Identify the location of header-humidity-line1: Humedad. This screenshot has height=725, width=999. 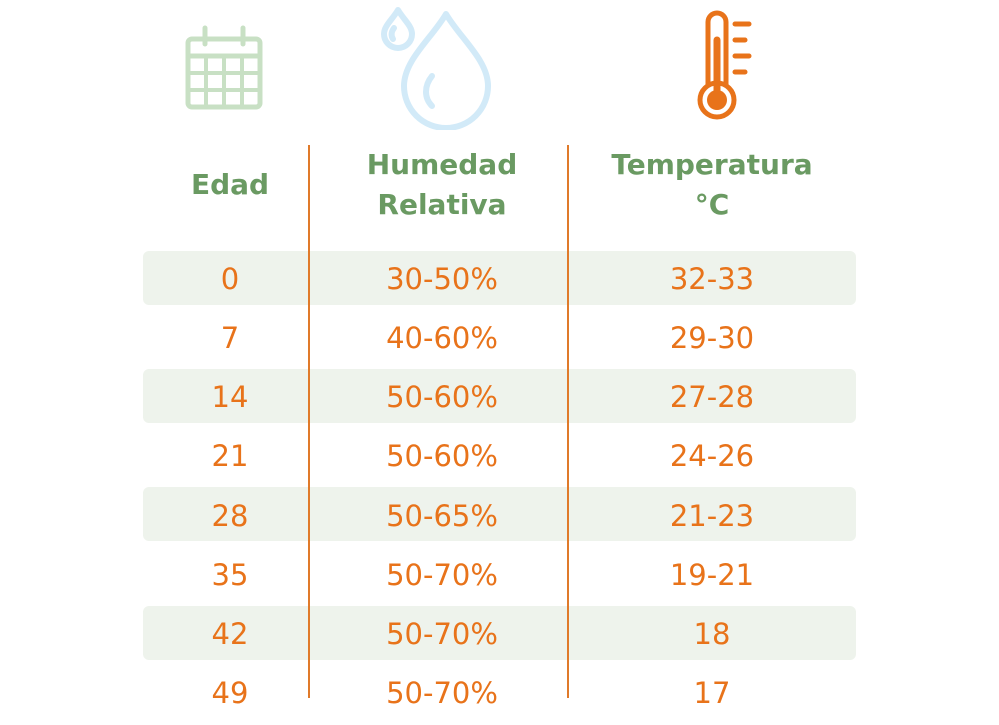
(442, 164).